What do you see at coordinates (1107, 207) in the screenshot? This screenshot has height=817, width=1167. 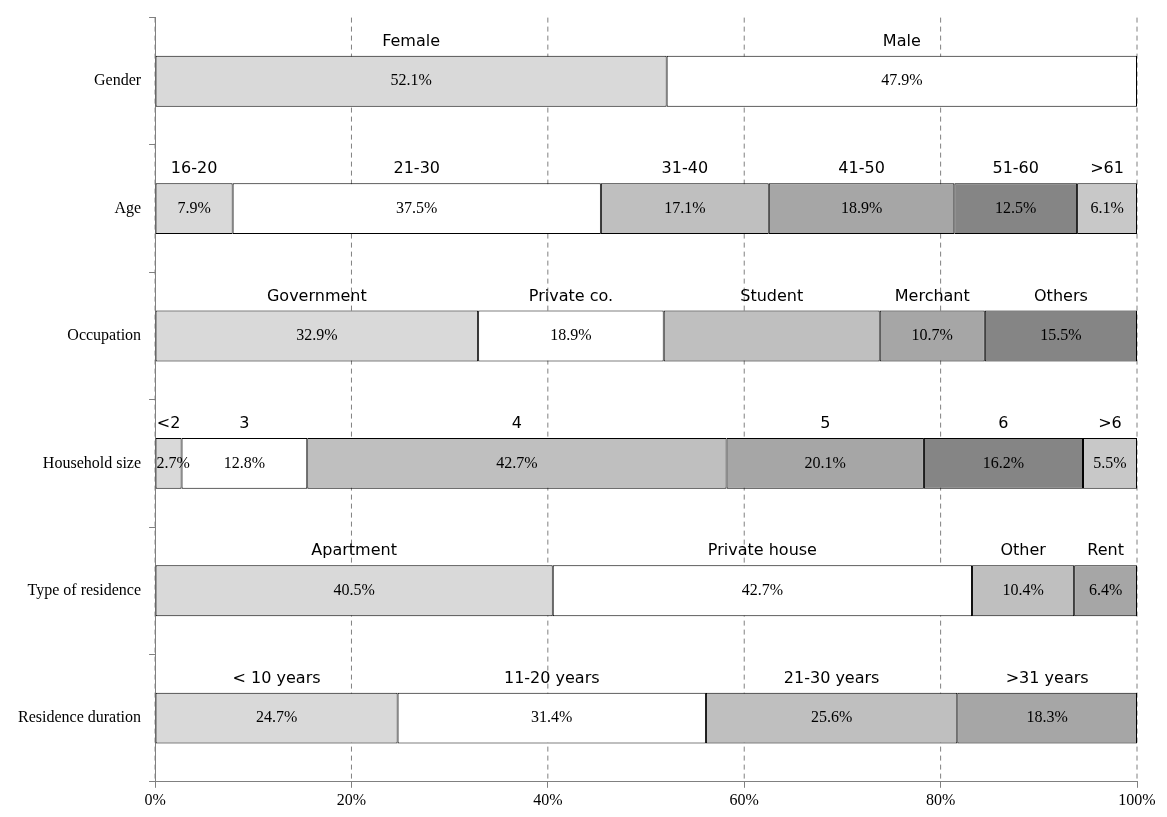 I see `data-label: 6.1%` at bounding box center [1107, 207].